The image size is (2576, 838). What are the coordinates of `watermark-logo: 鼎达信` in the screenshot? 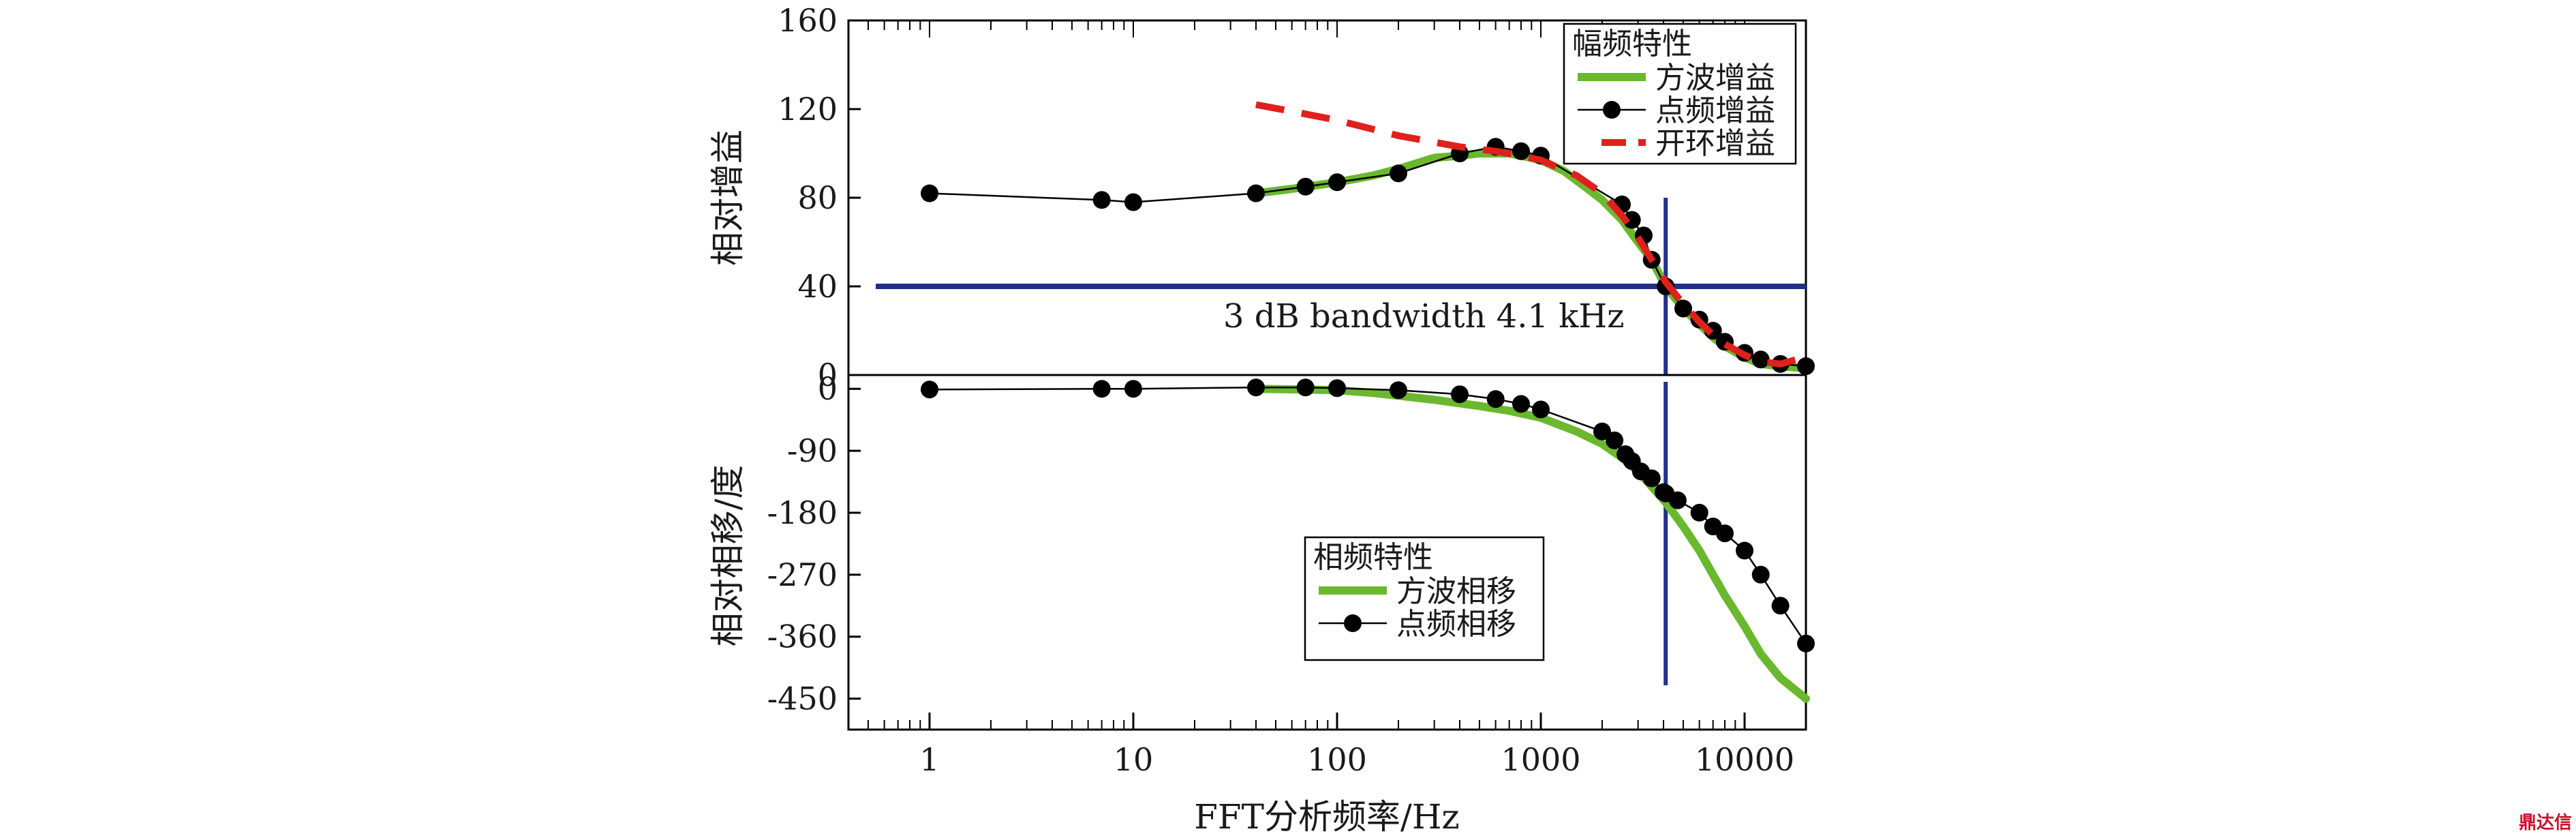 It's located at (2545, 823).